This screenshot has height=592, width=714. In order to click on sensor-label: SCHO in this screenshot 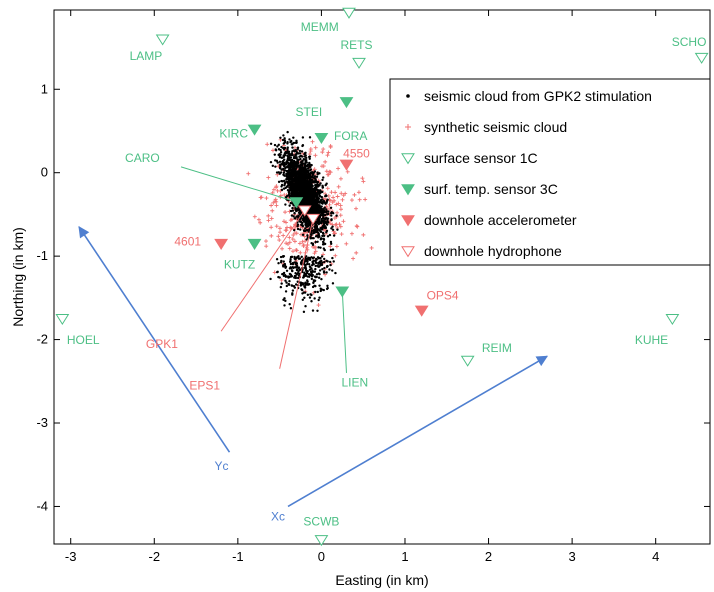, I will do `click(689, 42)`.